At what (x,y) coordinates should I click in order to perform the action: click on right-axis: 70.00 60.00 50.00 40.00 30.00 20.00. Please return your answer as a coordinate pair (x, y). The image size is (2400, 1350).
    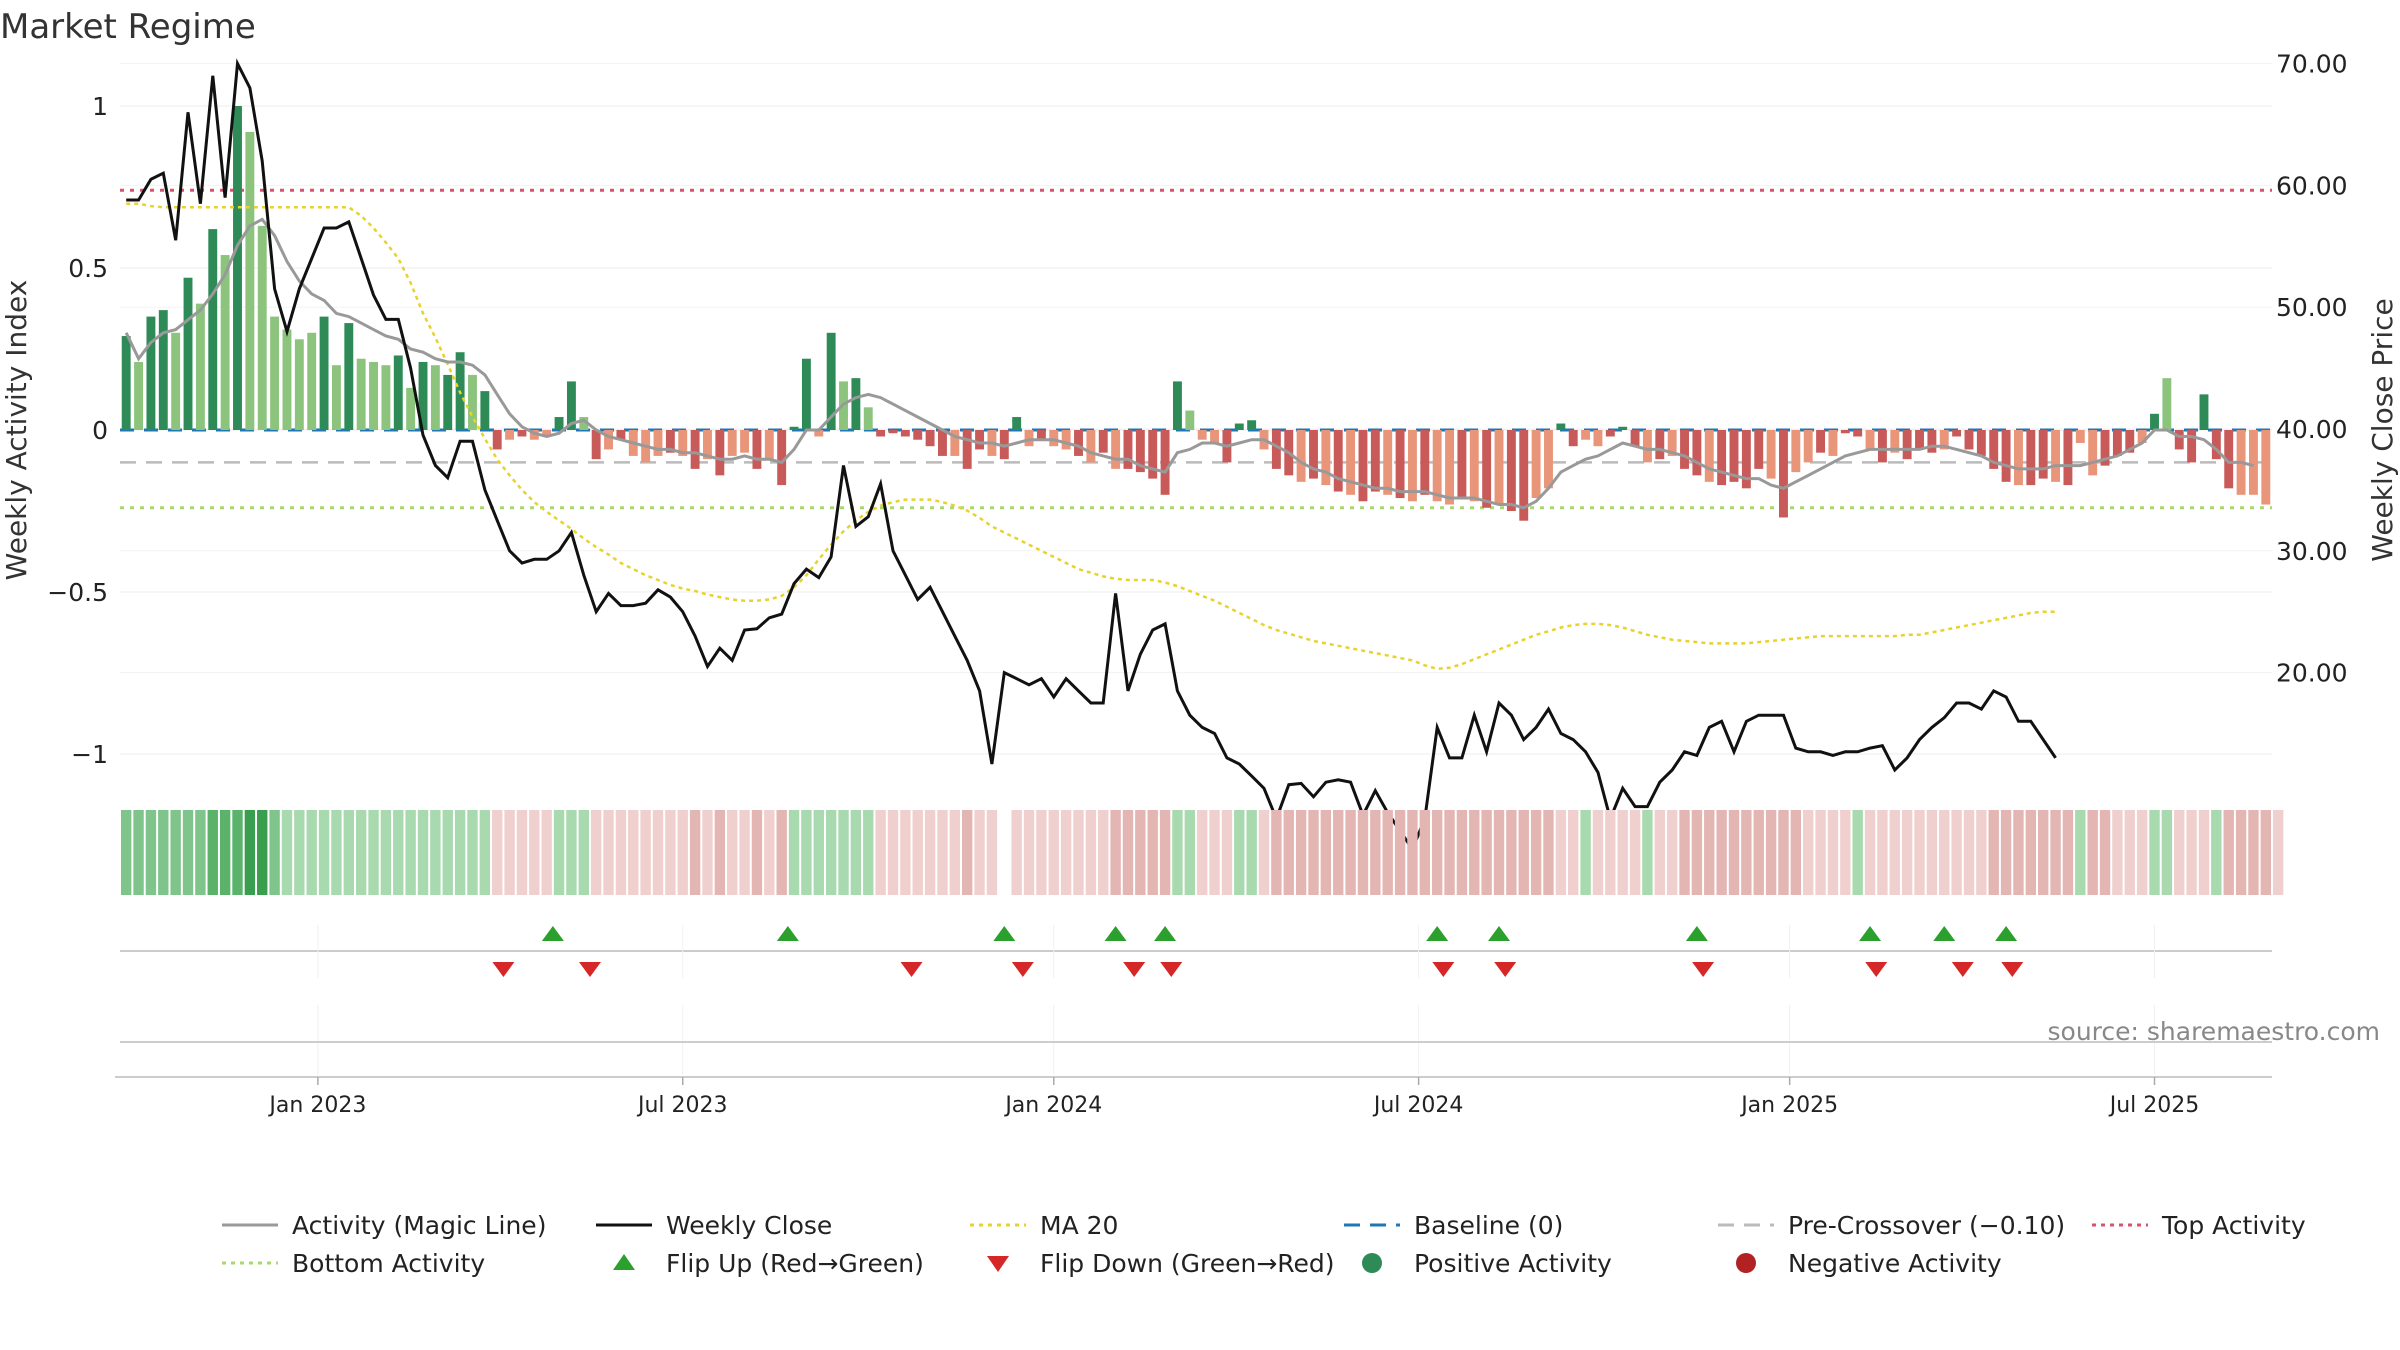
    Looking at the image, I should click on (2312, 369).